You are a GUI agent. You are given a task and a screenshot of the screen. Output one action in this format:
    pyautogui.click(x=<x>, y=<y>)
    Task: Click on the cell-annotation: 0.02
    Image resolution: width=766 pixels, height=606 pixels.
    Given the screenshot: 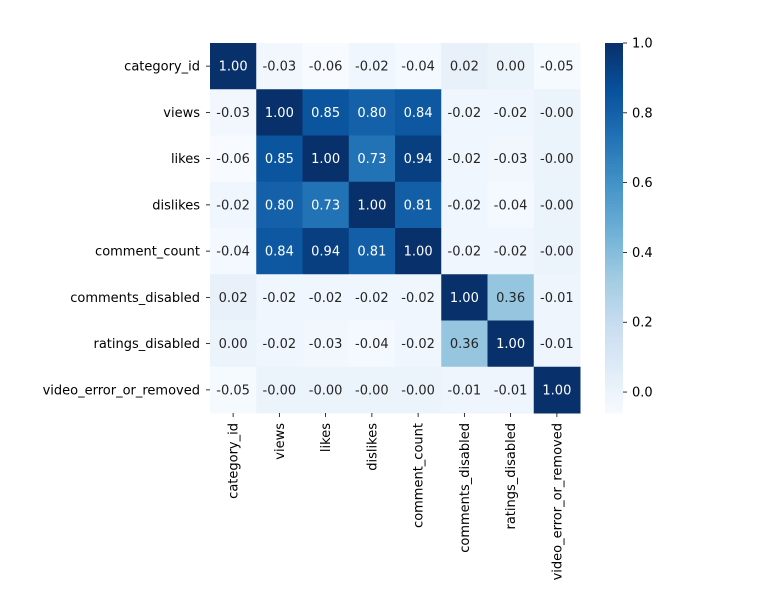 What is the action you would take?
    pyautogui.click(x=233, y=298)
    